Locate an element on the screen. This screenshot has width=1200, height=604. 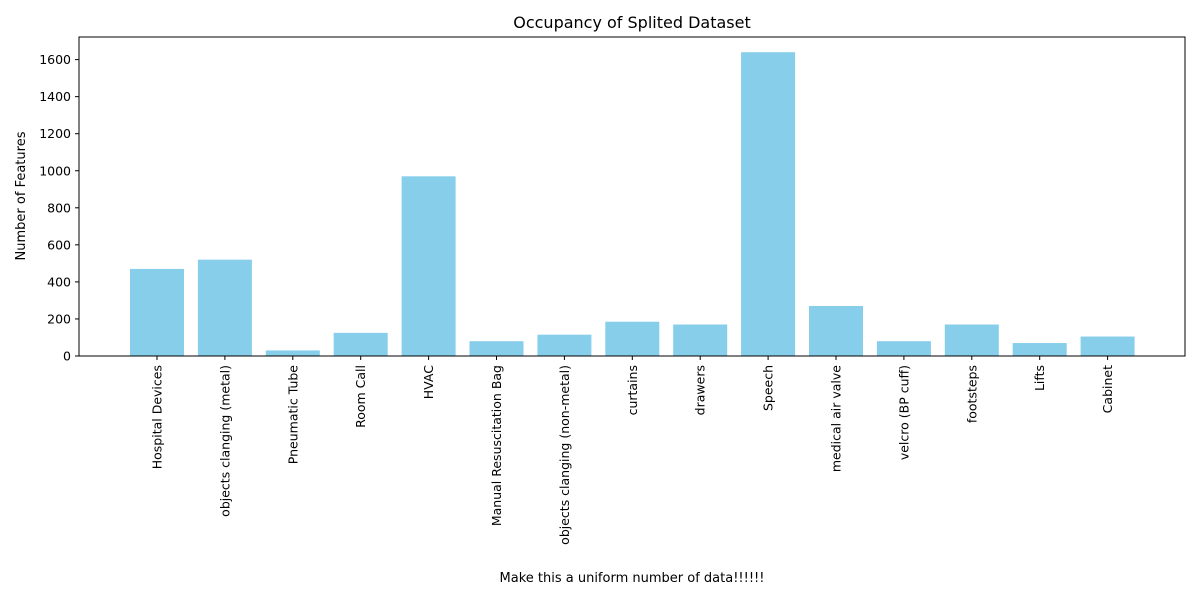
x-tick-label: Cabinet is located at coordinates (1107, 389).